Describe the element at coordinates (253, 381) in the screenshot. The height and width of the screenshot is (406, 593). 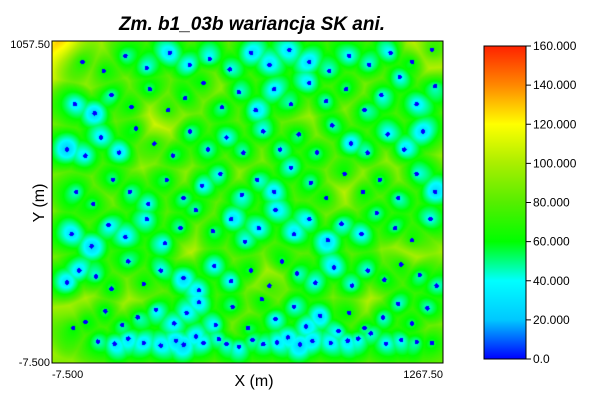
I see `x-axis-label: X (m)` at that location.